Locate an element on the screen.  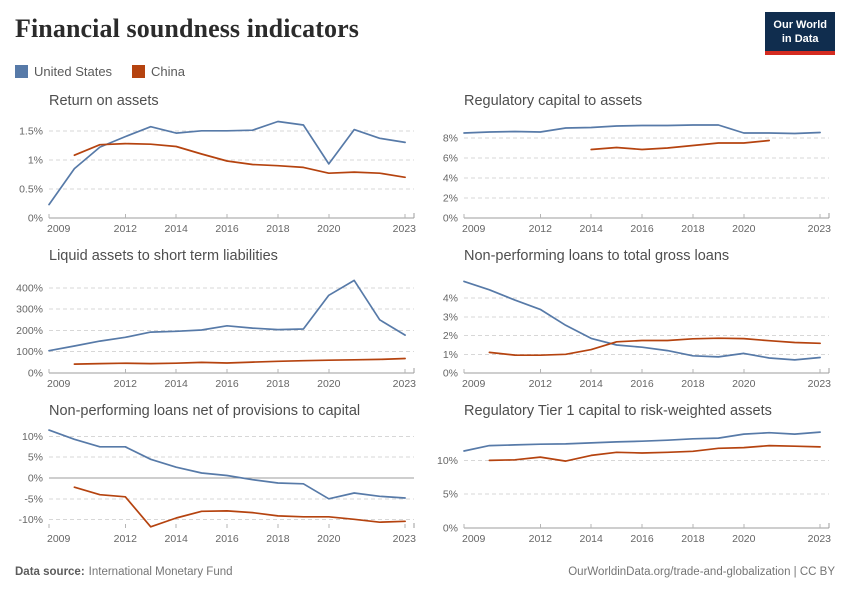
svg-text: 200% is located at coordinates (29, 331).